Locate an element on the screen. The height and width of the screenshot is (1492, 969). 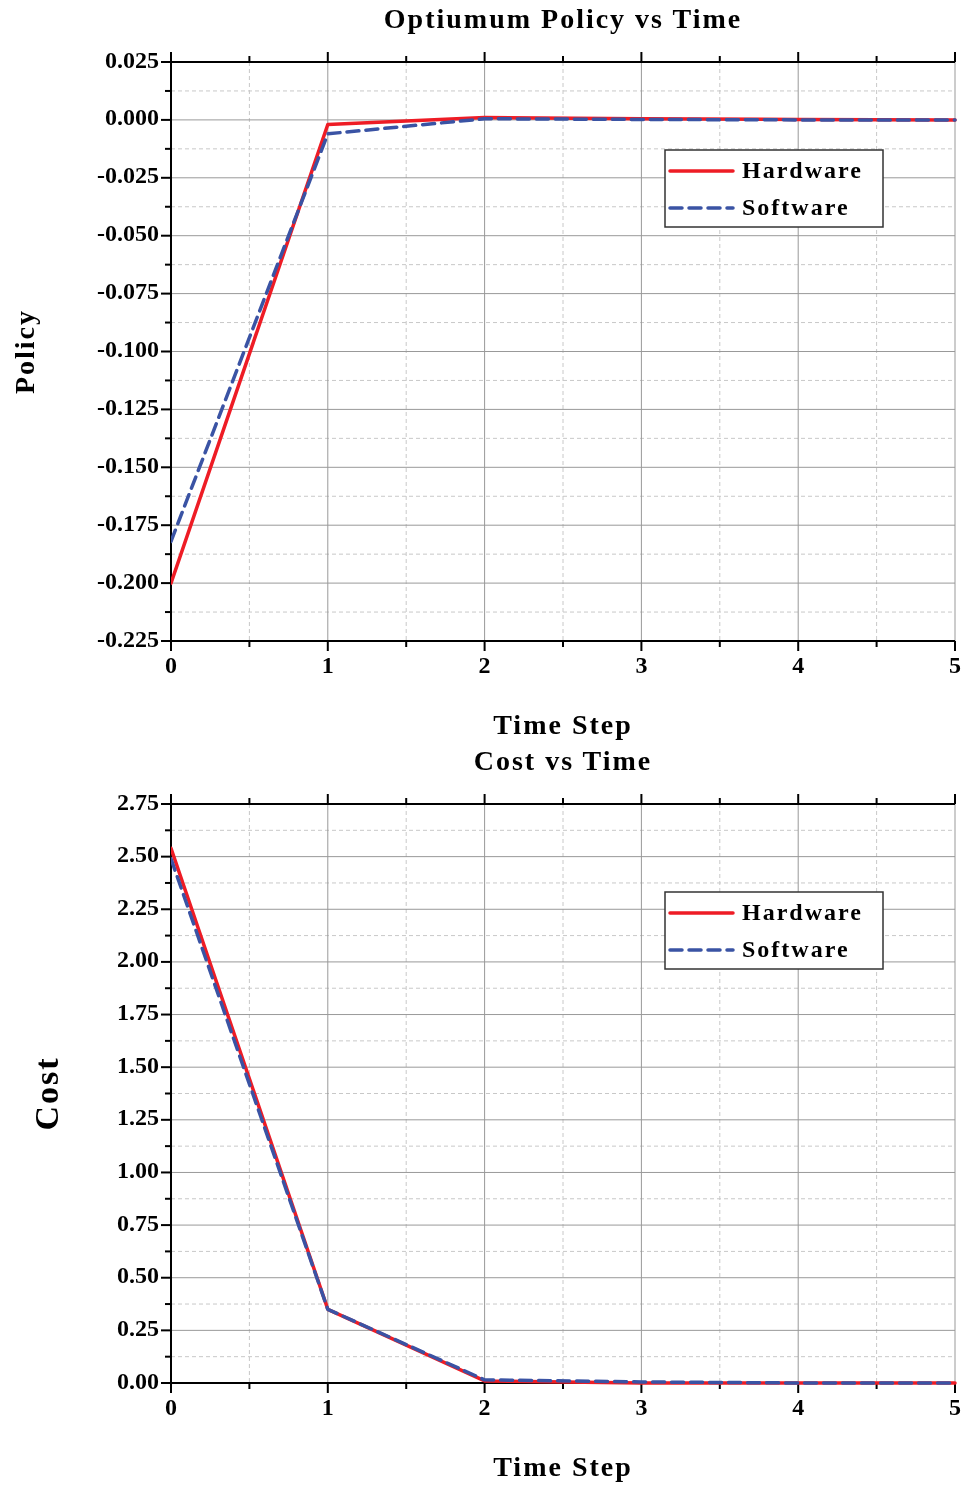
y-tick-label: 0.50 is located at coordinates (138, 1275).